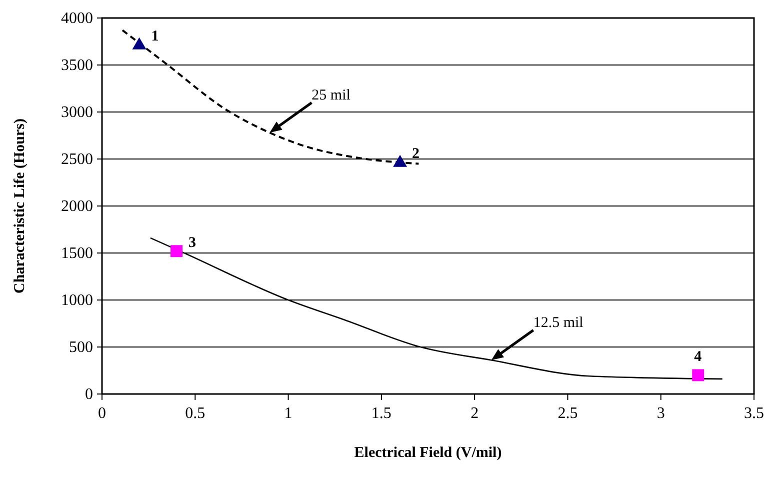 The height and width of the screenshot is (477, 770). I want to click on x-axis-title: Electrical Field (V/mil), so click(428, 453).